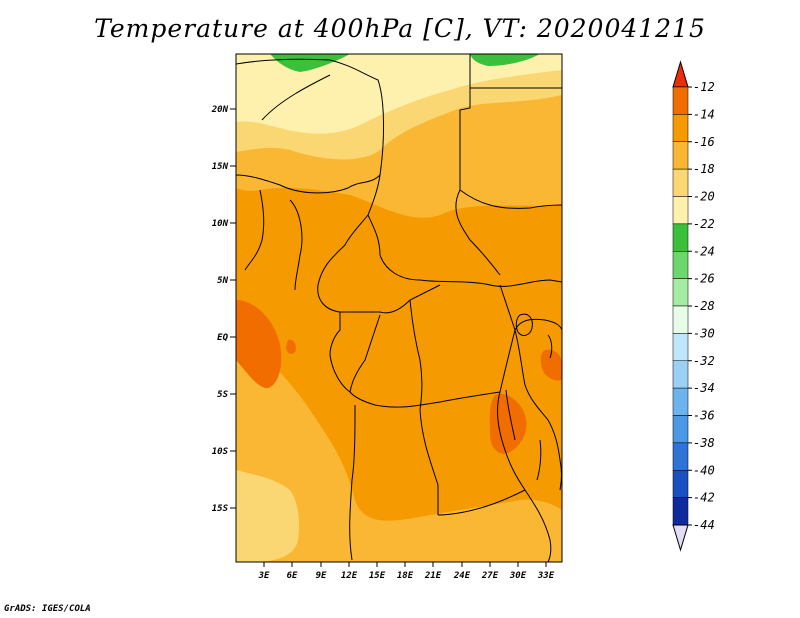  What do you see at coordinates (704, 224) in the screenshot?
I see `colorbar-label: -22` at bounding box center [704, 224].